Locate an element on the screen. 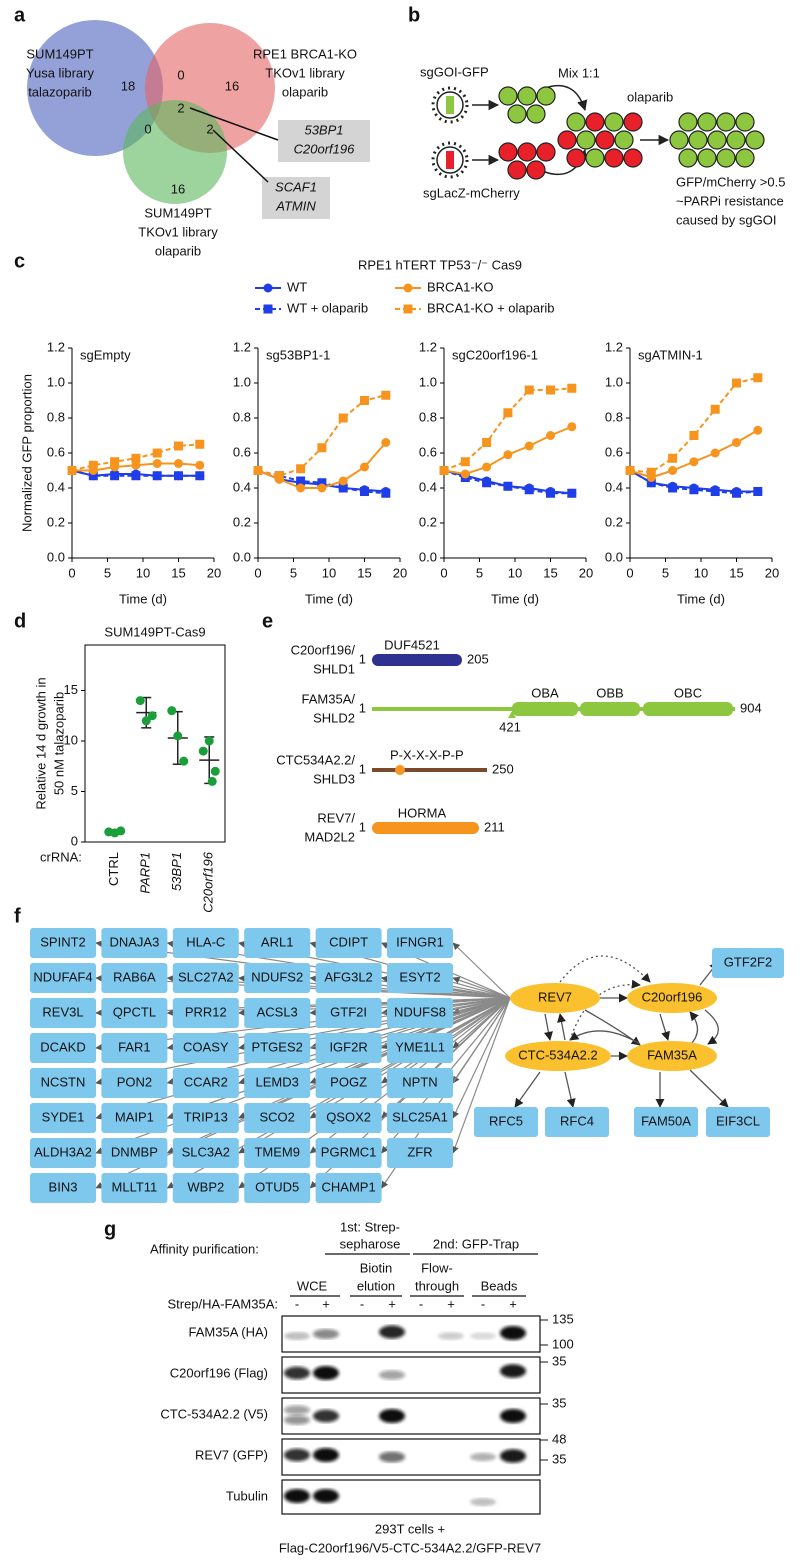 This screenshot has height=1560, width=800. callout-line is located at coordinates (240, 156).